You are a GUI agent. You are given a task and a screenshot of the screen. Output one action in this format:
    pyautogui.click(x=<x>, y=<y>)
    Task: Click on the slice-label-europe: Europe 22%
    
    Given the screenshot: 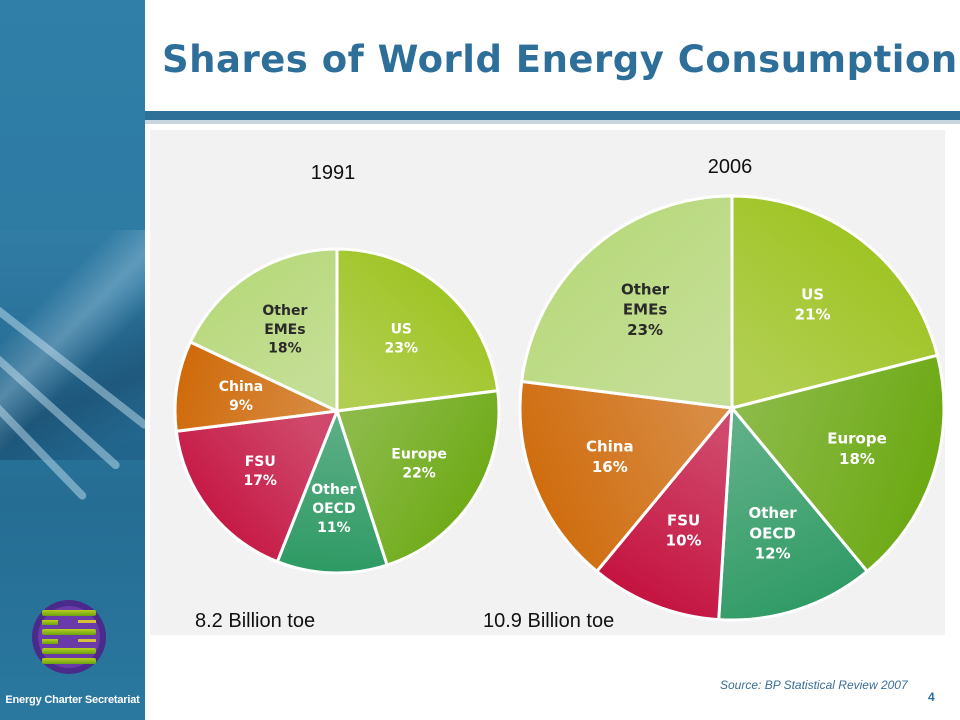 What is the action you would take?
    pyautogui.click(x=419, y=464)
    